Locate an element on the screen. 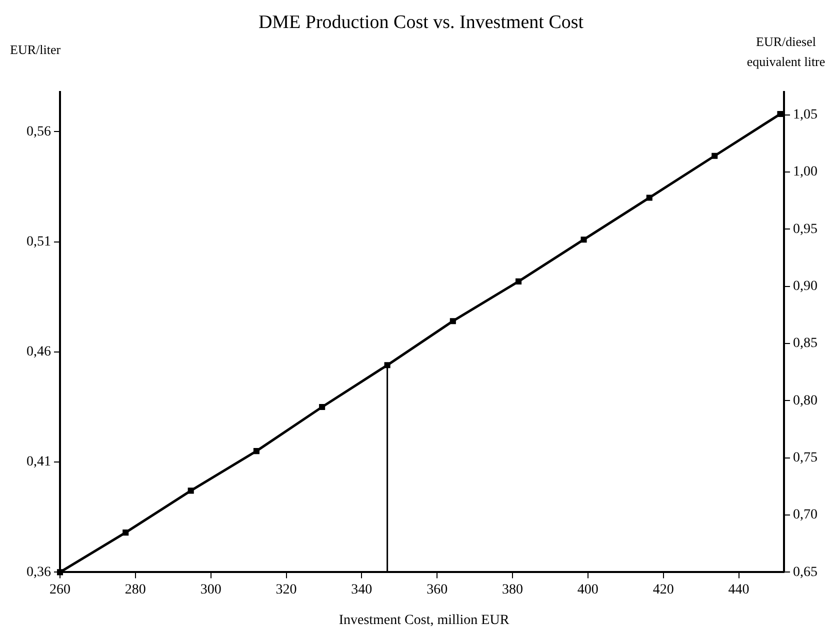  x-tick-label: 300 is located at coordinates (211, 590).